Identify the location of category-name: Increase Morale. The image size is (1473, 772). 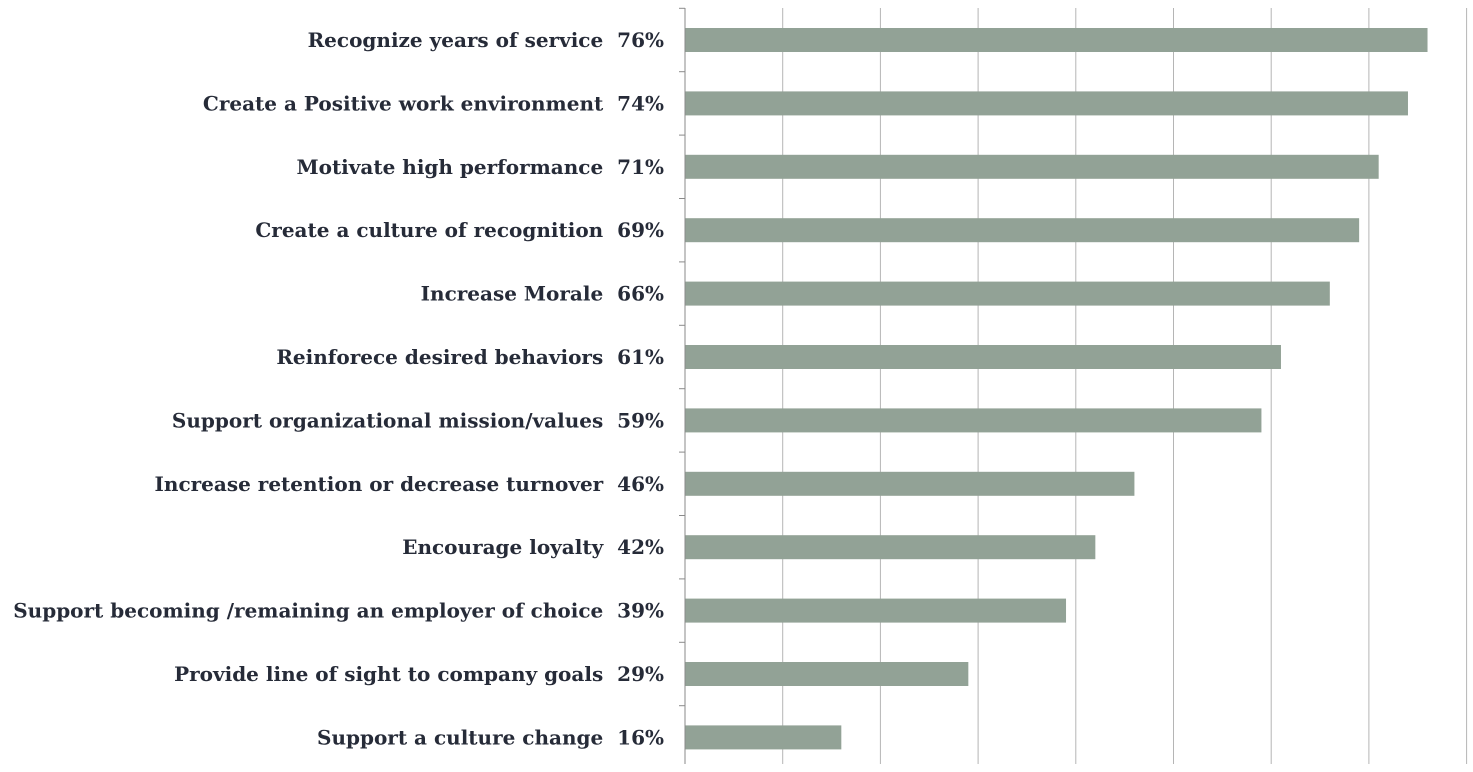
(512, 294).